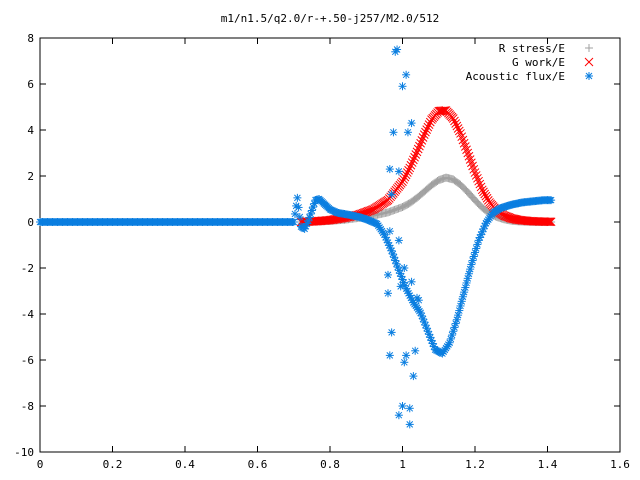 The width and height of the screenshot is (640, 480). Describe the element at coordinates (30, 130) in the screenshot. I see `y-tick-label: 4` at that location.